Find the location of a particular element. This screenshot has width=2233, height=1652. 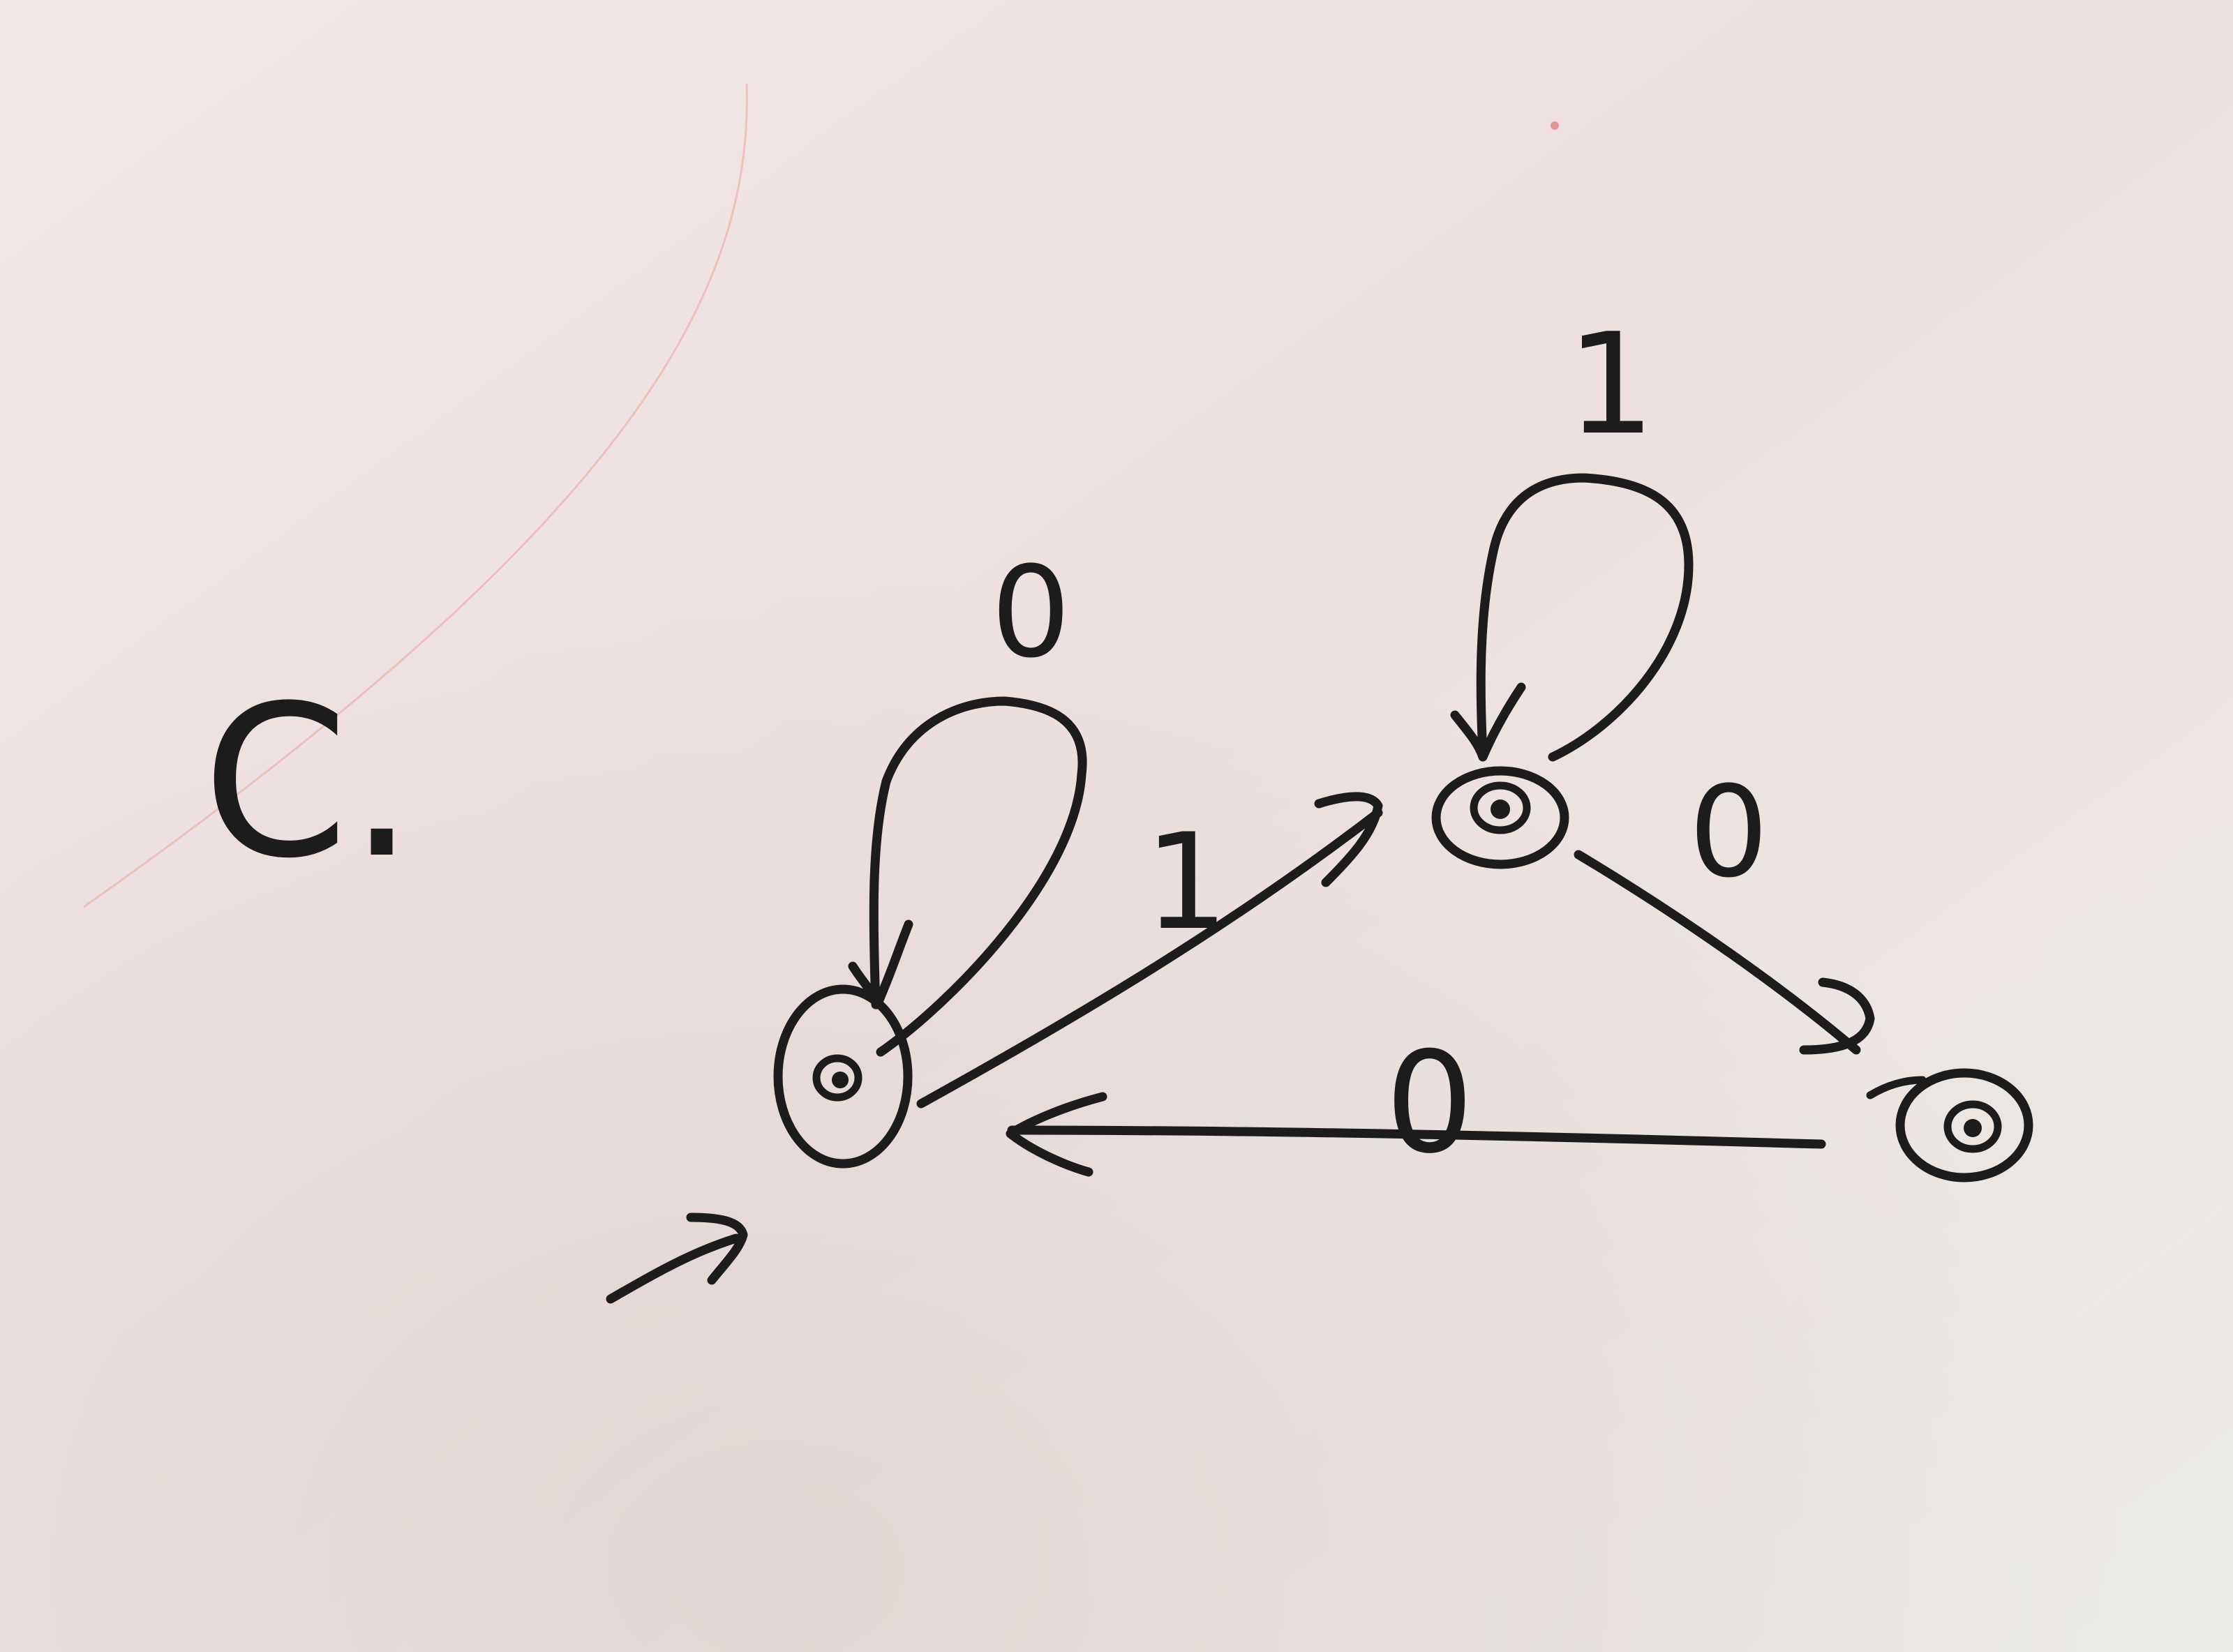

q1-to-q2-label: 0 is located at coordinates (1729, 833).